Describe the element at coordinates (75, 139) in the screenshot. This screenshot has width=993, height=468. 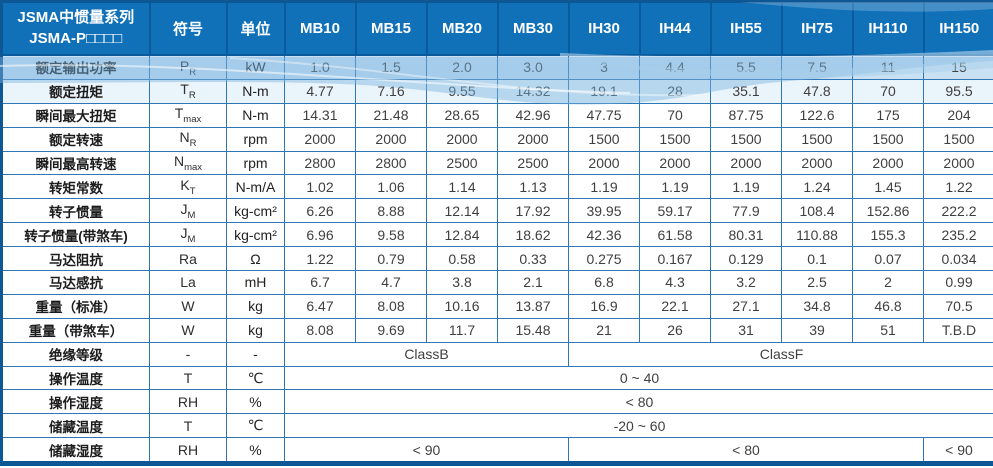
I see `row-label: 额定转速` at that location.